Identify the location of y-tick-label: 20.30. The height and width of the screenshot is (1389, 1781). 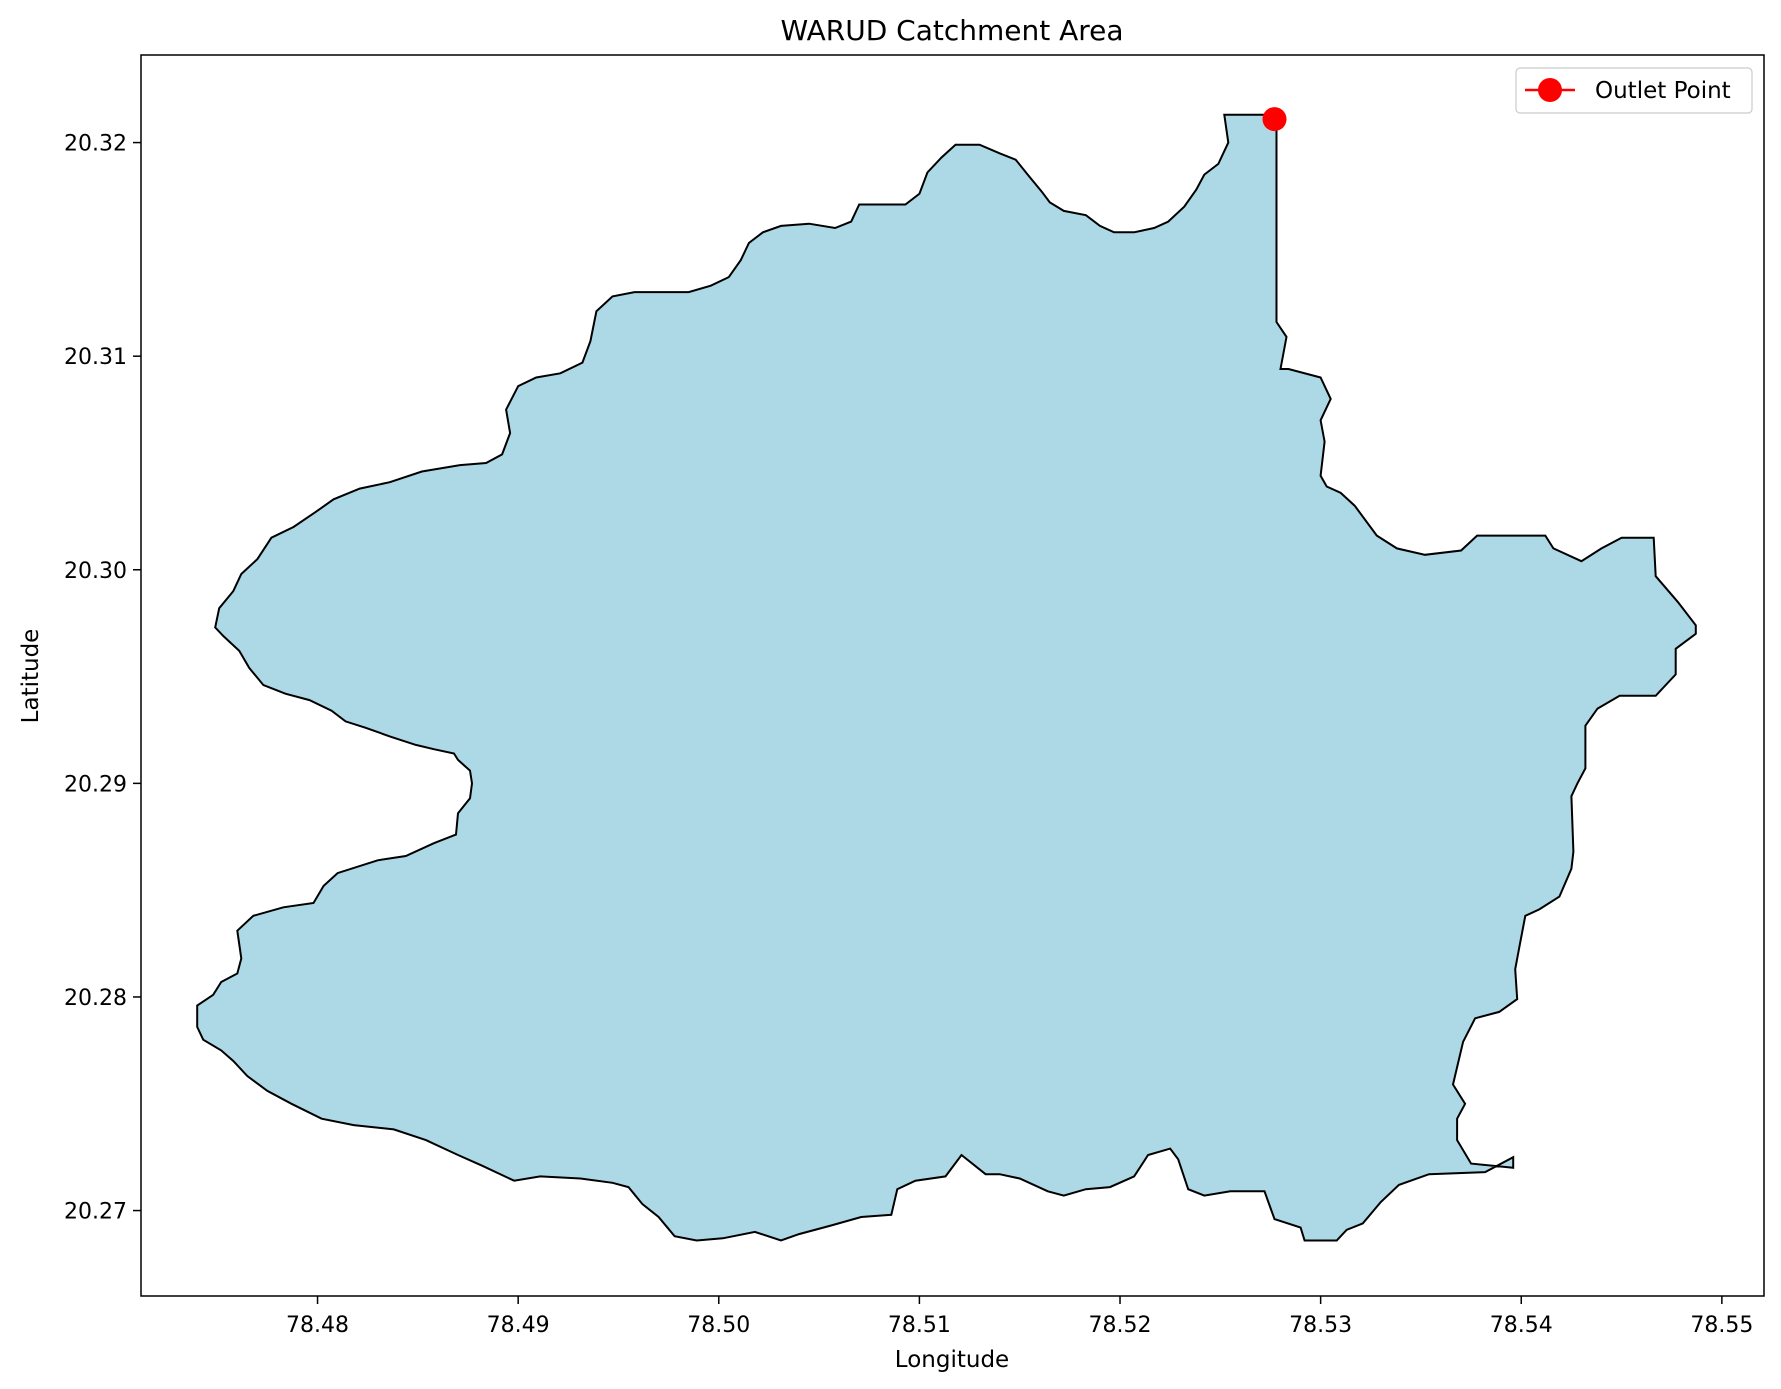
(95, 571).